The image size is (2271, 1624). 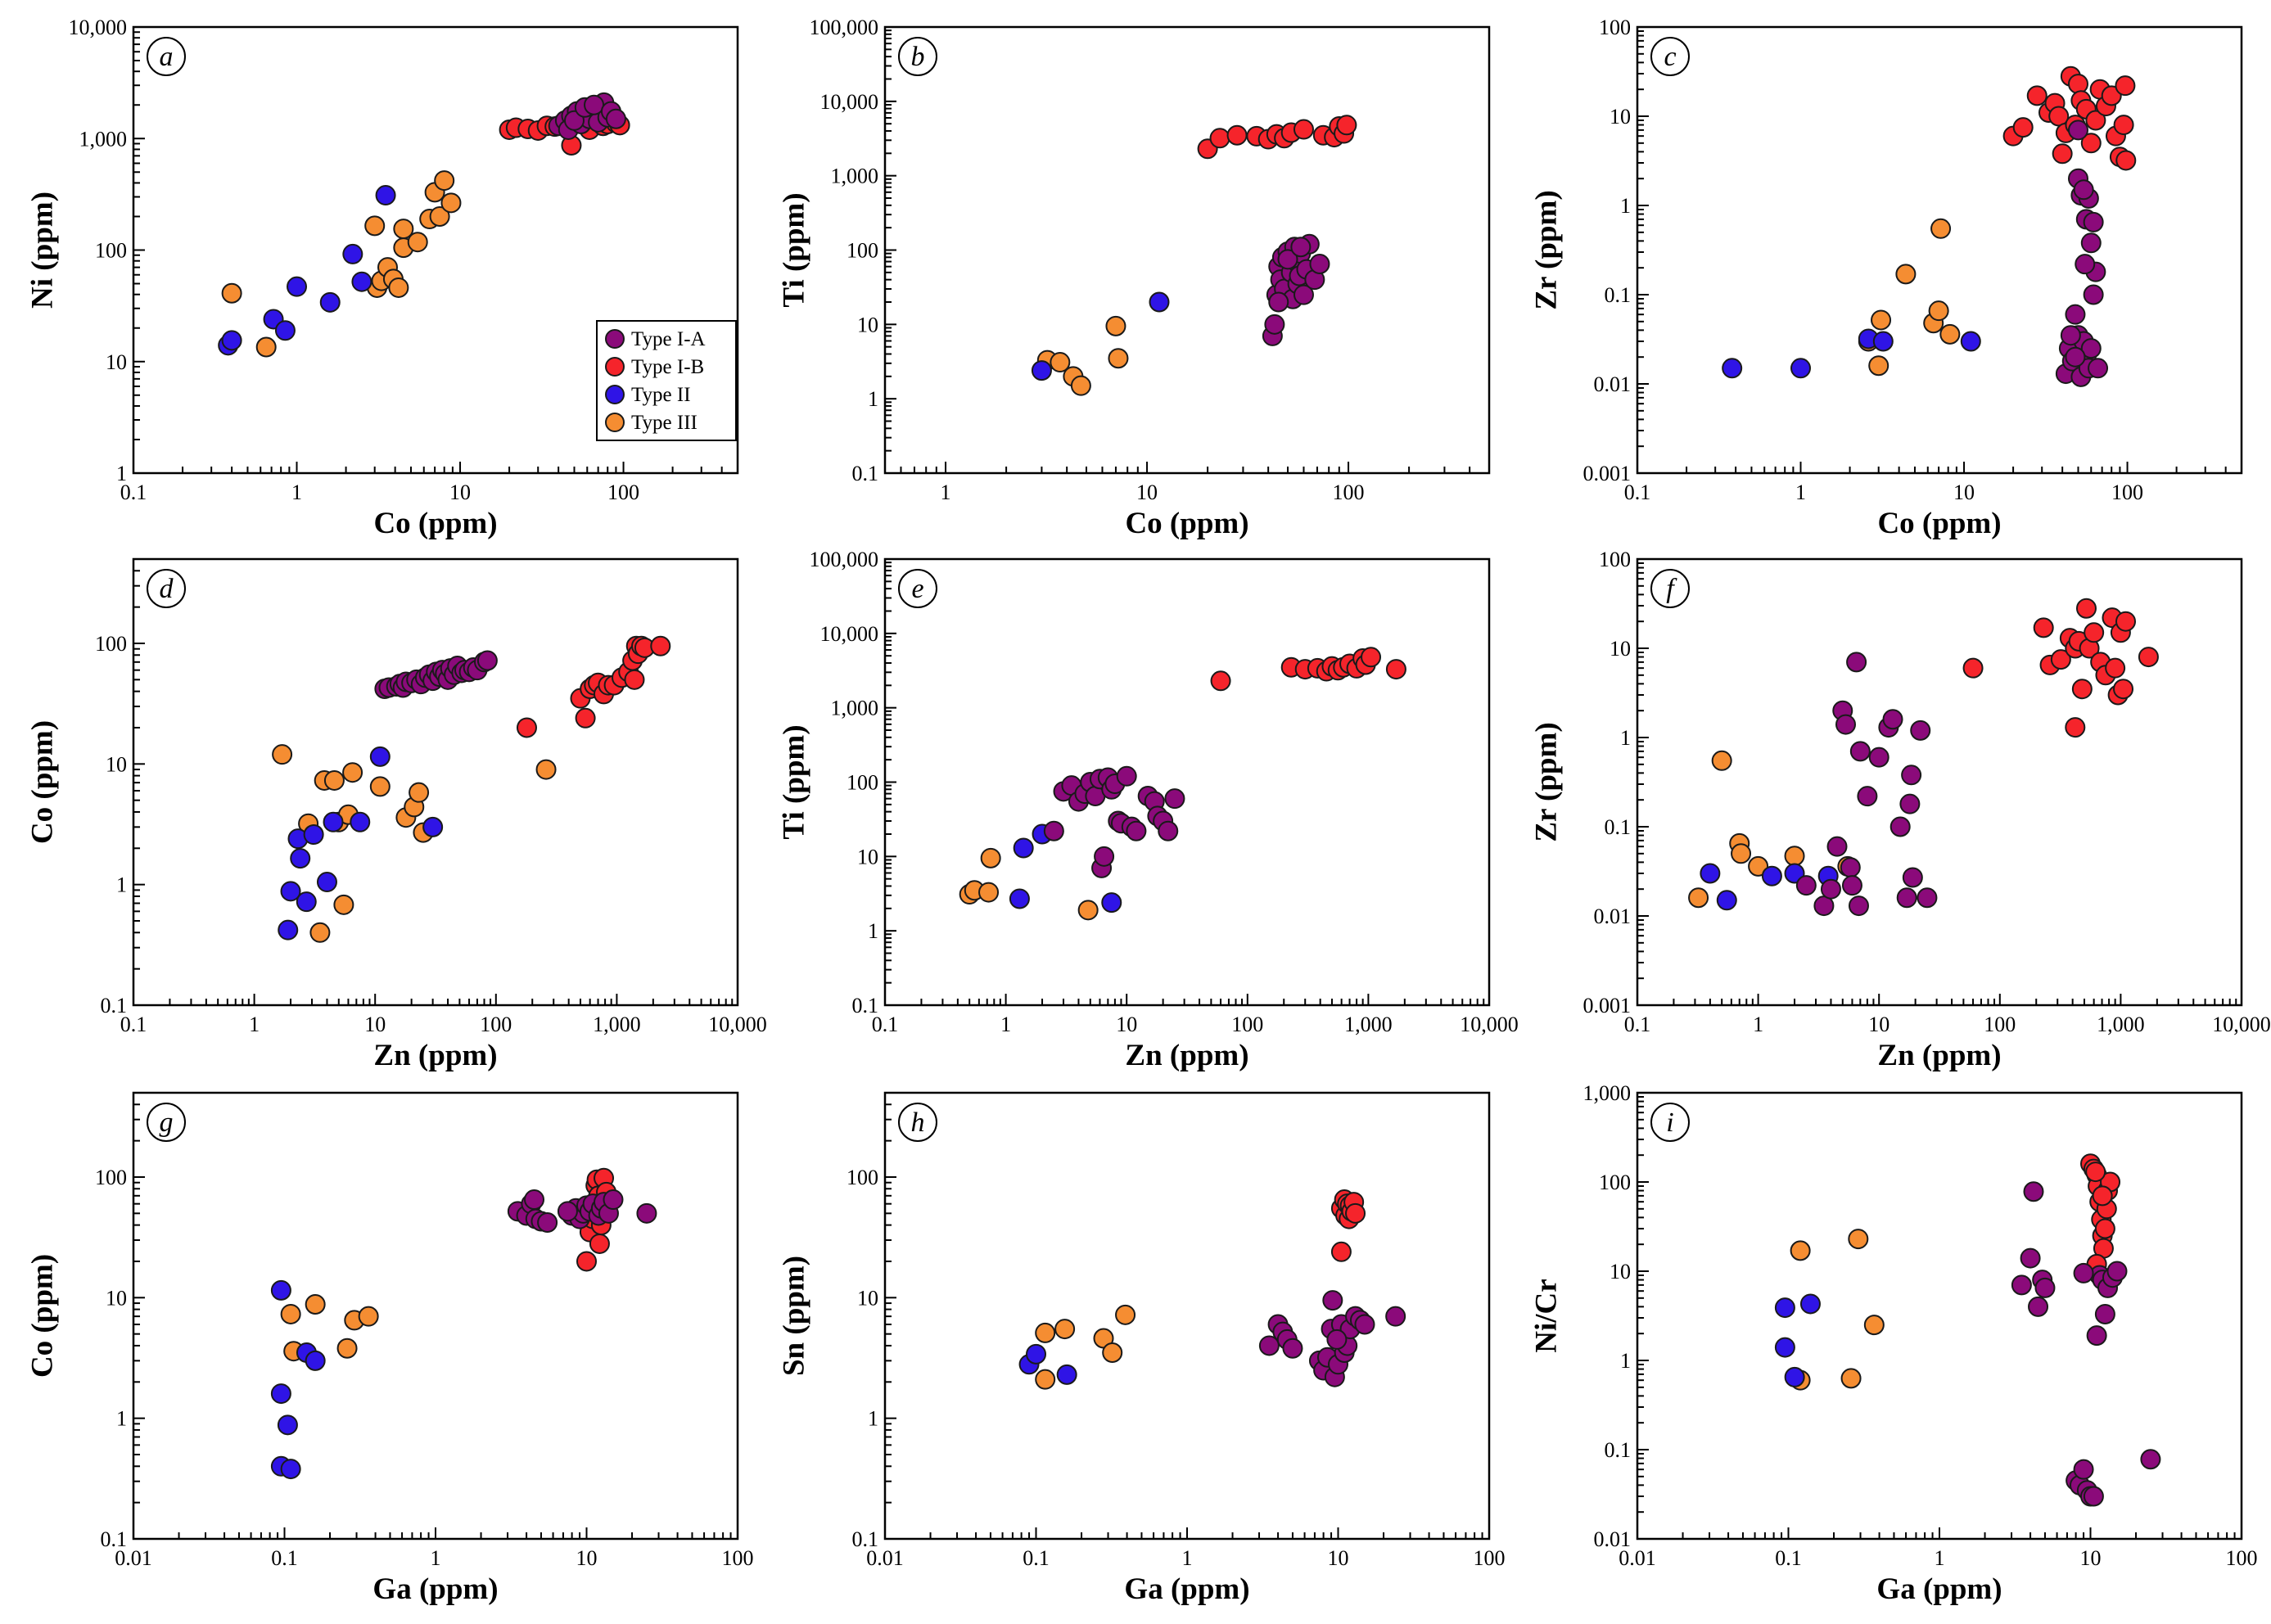 I want to click on panel-letter: g, so click(x=167, y=1122).